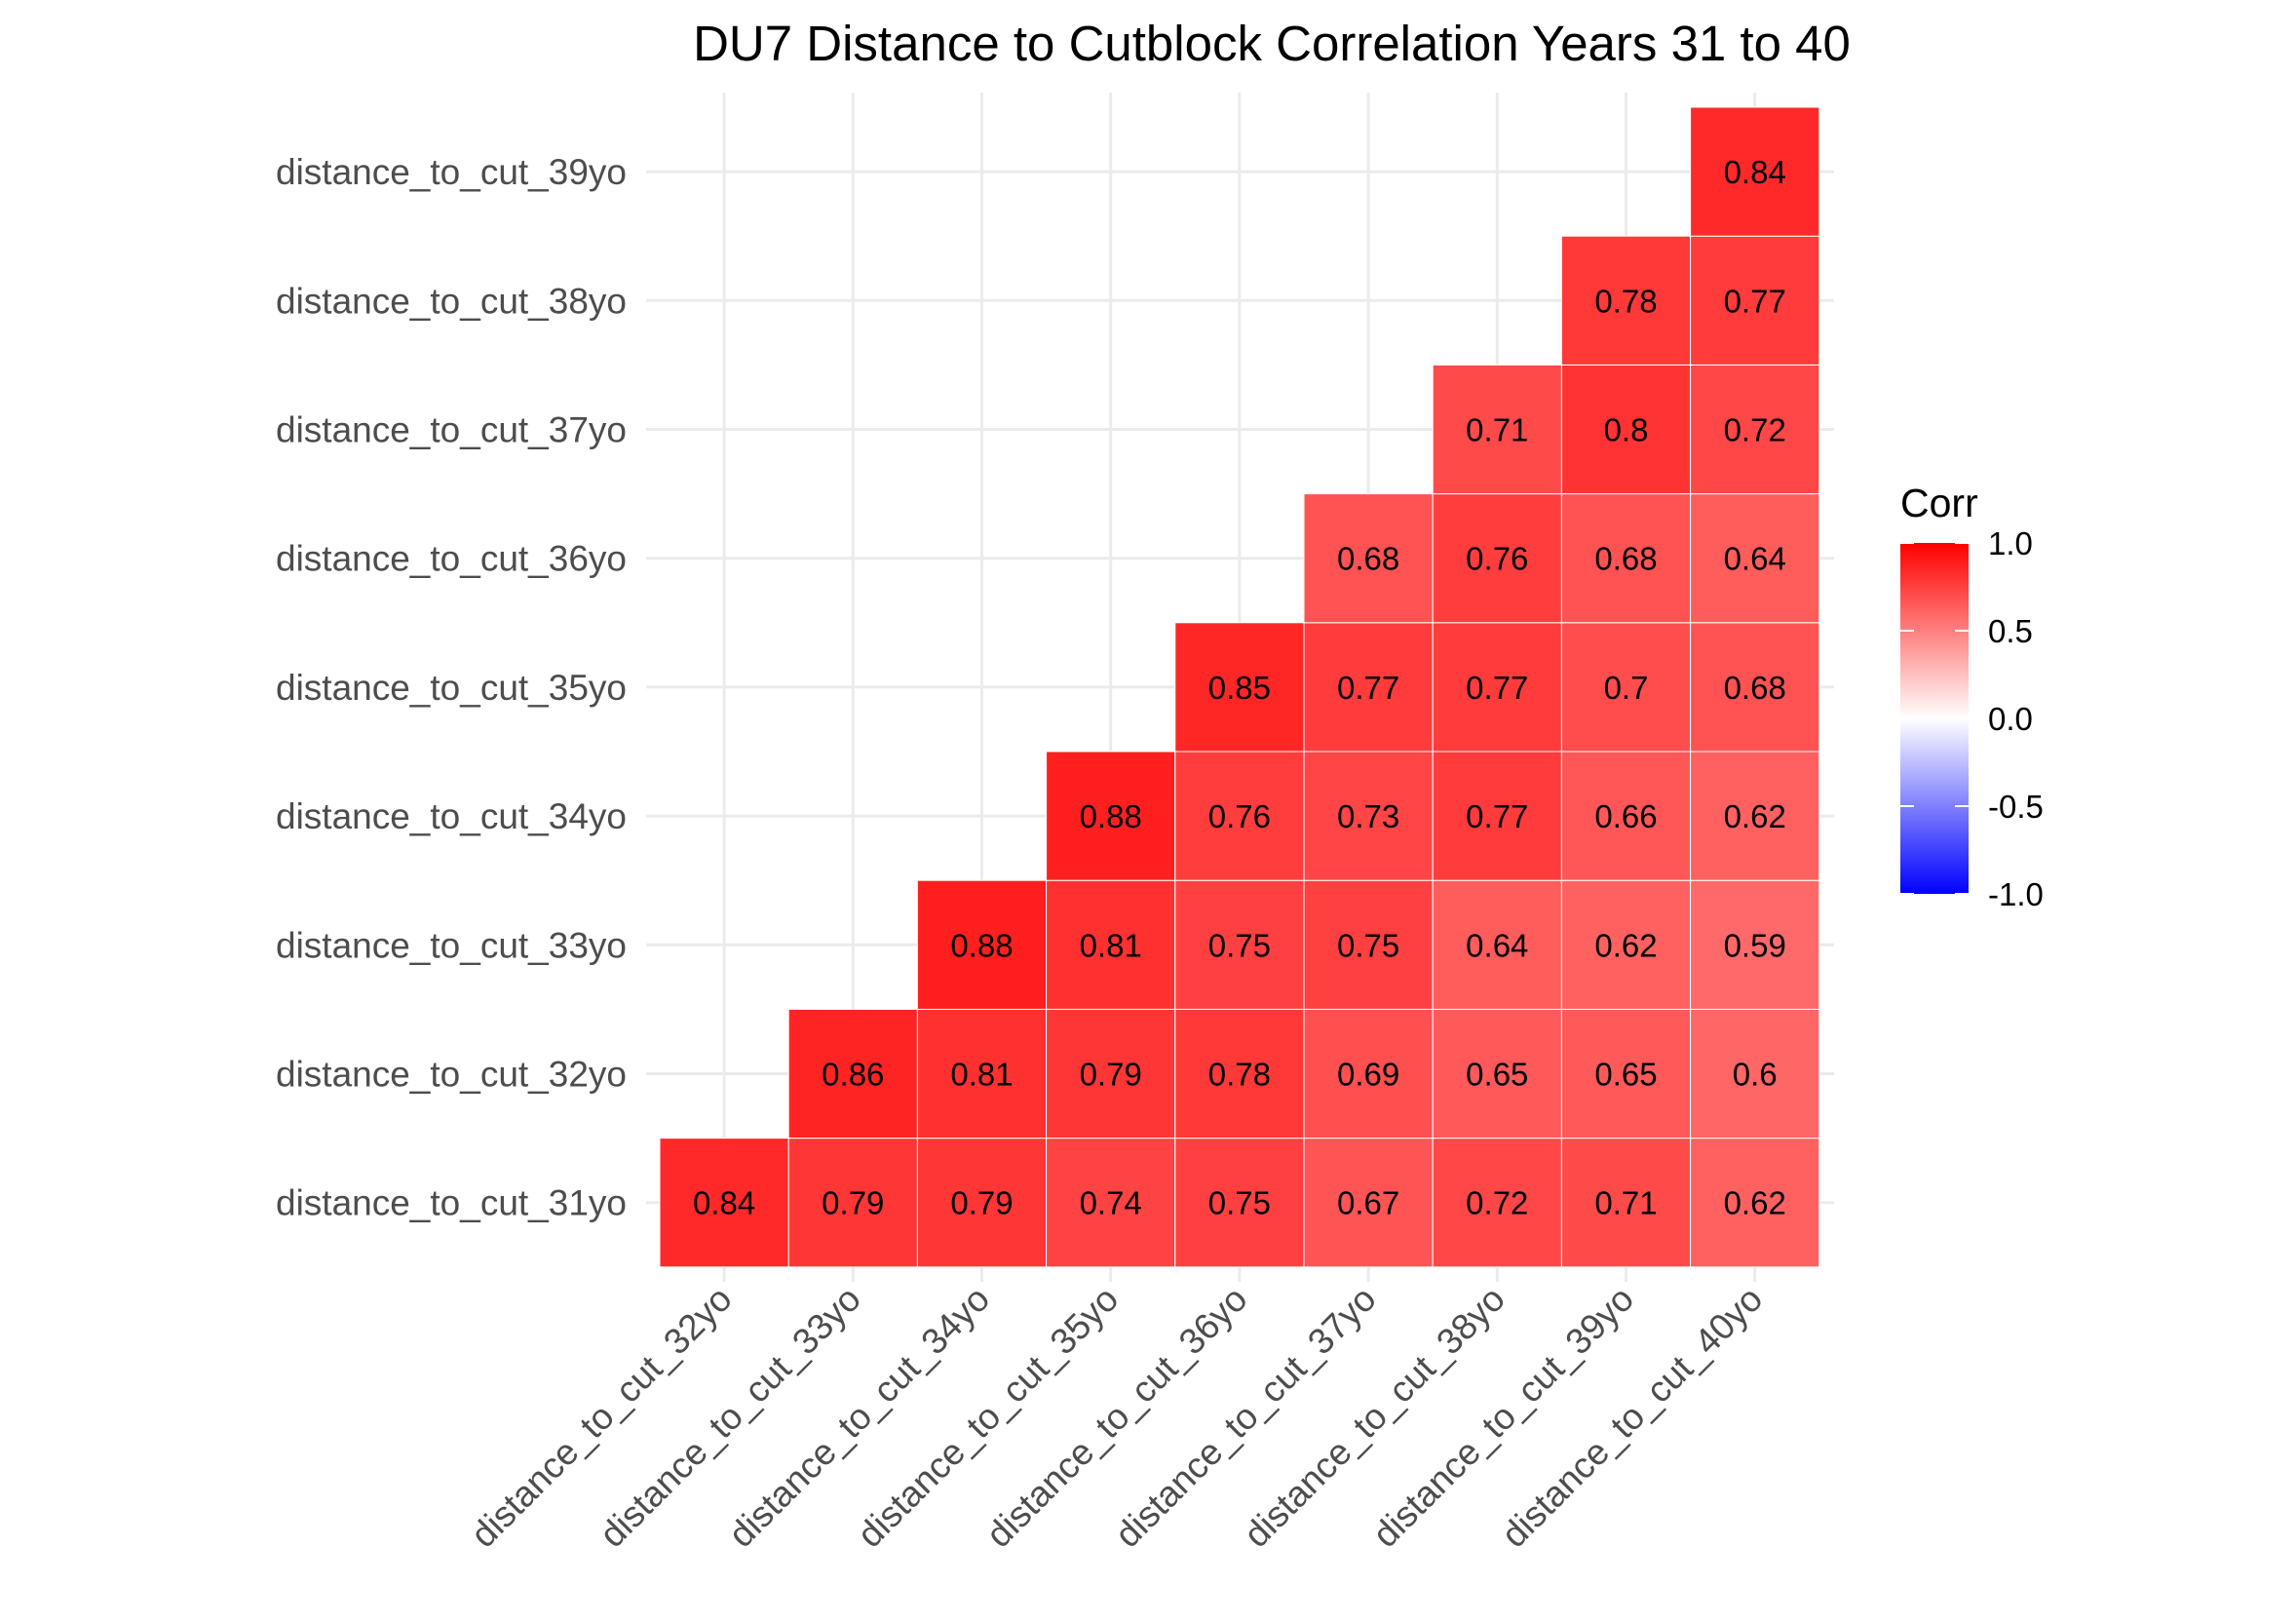 This screenshot has height=1623, width=2296. I want to click on y-tick-label: distance_to_cut_35yo, so click(451, 688).